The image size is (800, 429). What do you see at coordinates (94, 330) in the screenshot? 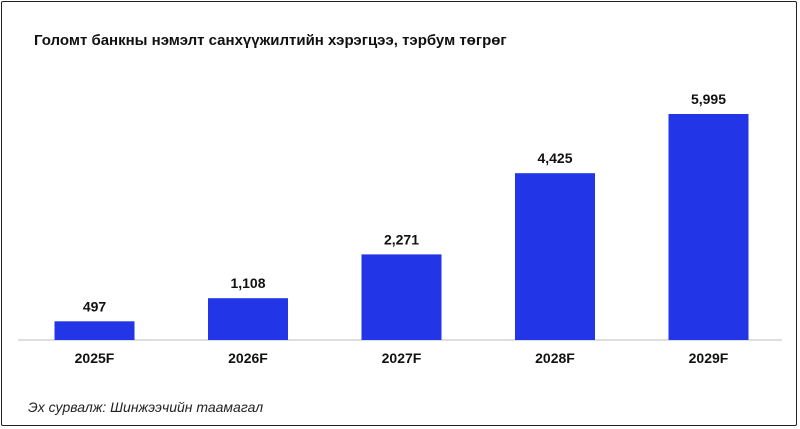
I see `bar-2025F` at bounding box center [94, 330].